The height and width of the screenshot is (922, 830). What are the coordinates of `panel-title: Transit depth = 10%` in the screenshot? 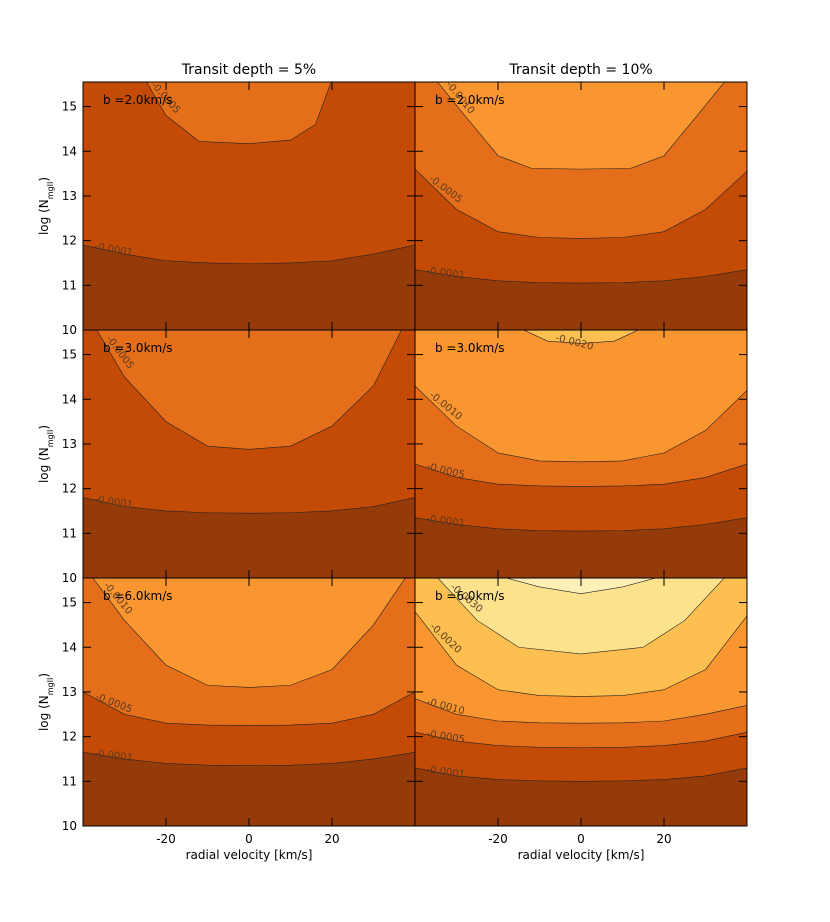 It's located at (580, 70).